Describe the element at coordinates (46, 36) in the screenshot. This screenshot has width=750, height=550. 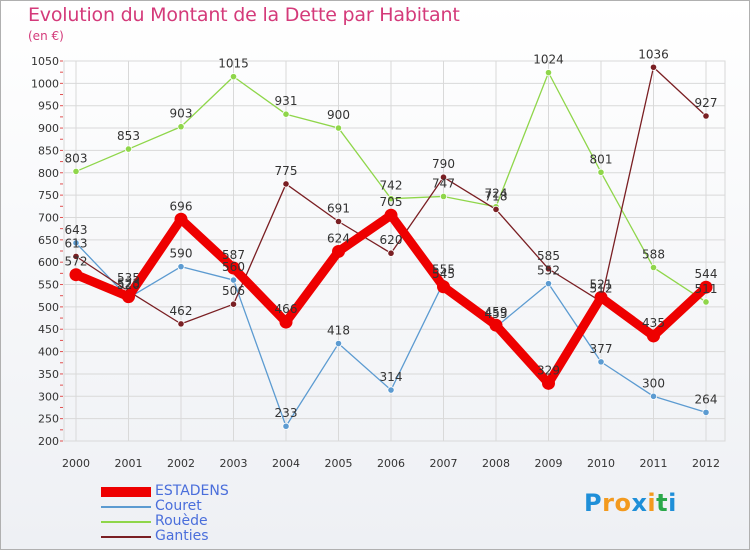
I see `chart-subtitle: (en €)` at that location.